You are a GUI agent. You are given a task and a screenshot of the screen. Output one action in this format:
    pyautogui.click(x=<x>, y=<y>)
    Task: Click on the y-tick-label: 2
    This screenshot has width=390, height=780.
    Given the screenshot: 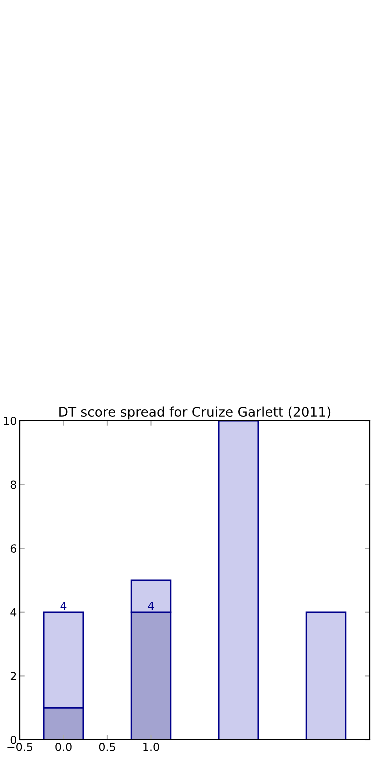 What is the action you would take?
    pyautogui.click(x=13, y=676)
    